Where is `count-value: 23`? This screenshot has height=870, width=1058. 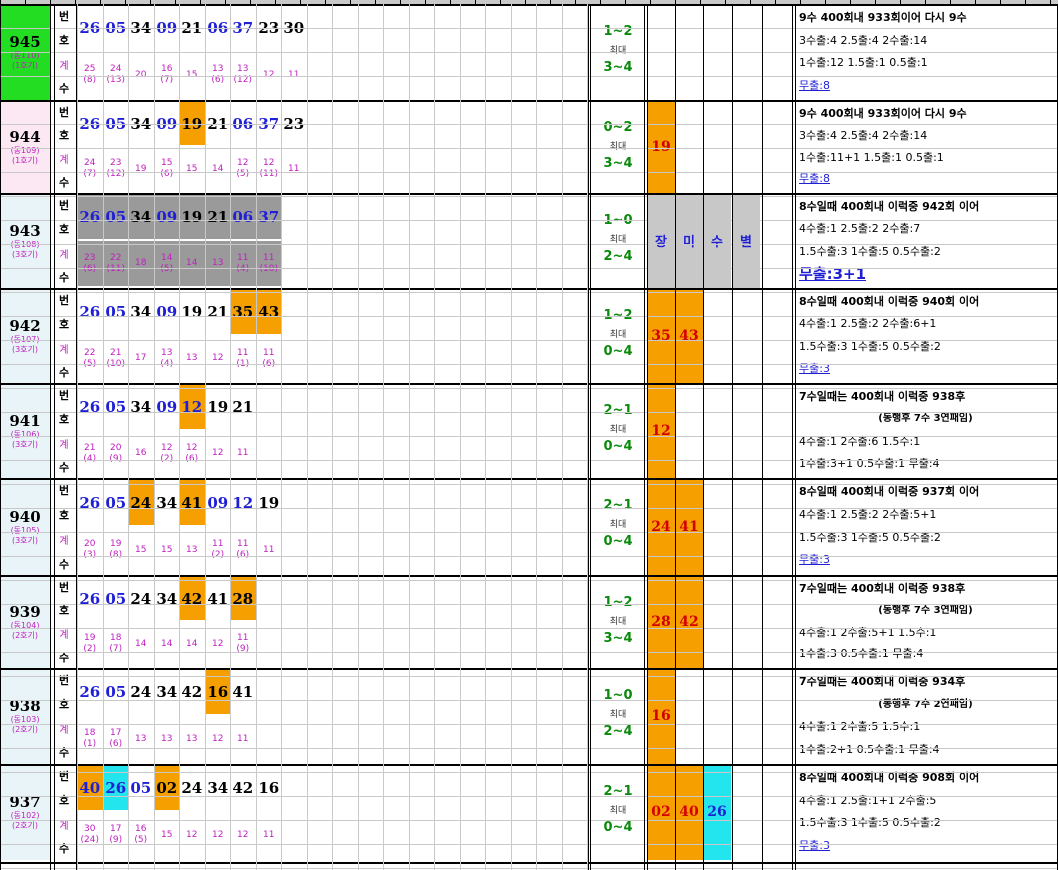 count-value: 23 is located at coordinates (116, 163).